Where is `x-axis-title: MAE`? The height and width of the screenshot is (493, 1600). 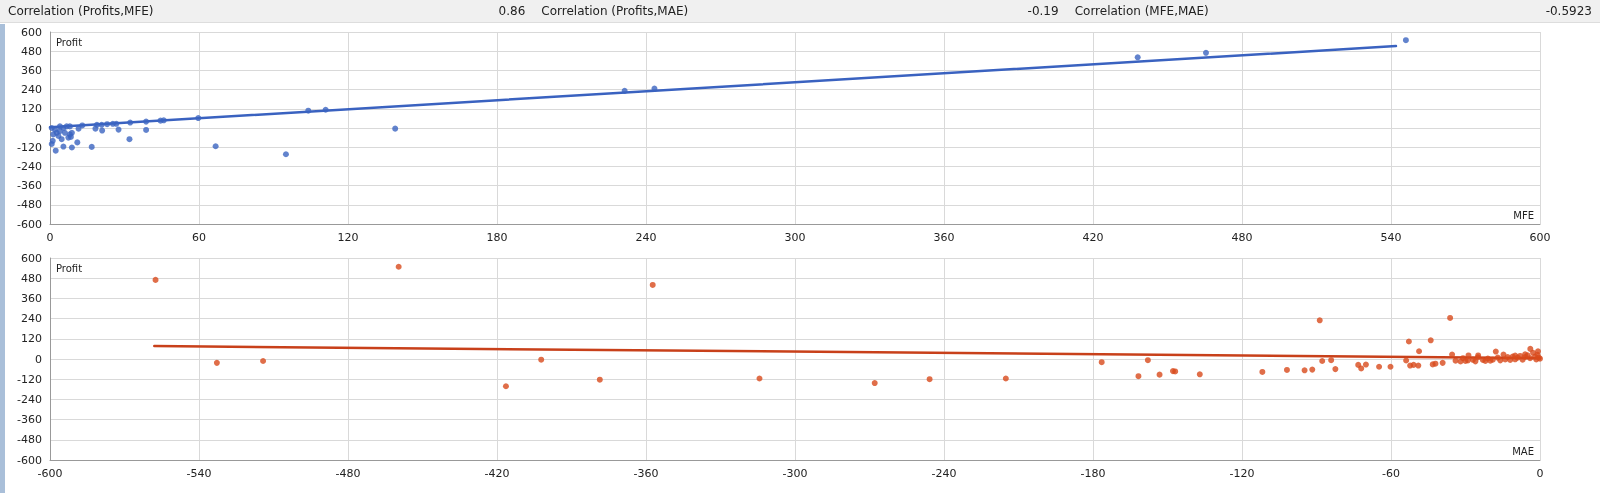
x-axis-title: MAE is located at coordinates (1523, 451).